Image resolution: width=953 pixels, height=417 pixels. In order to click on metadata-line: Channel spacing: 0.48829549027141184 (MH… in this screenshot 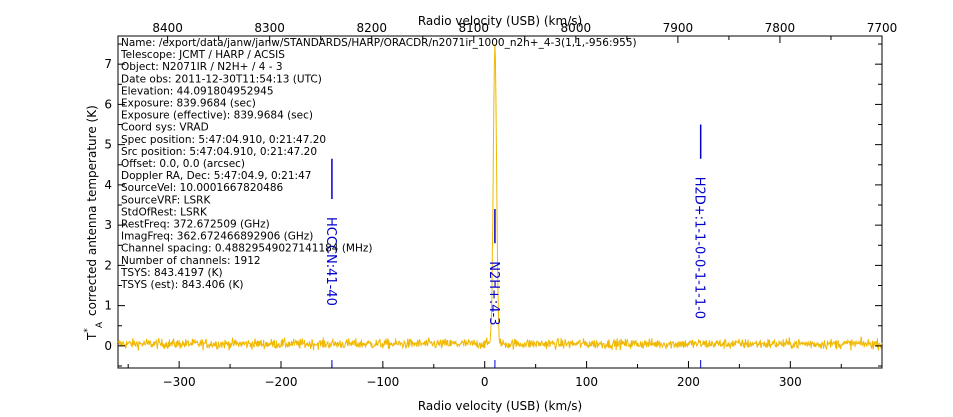, I will do `click(246, 249)`.